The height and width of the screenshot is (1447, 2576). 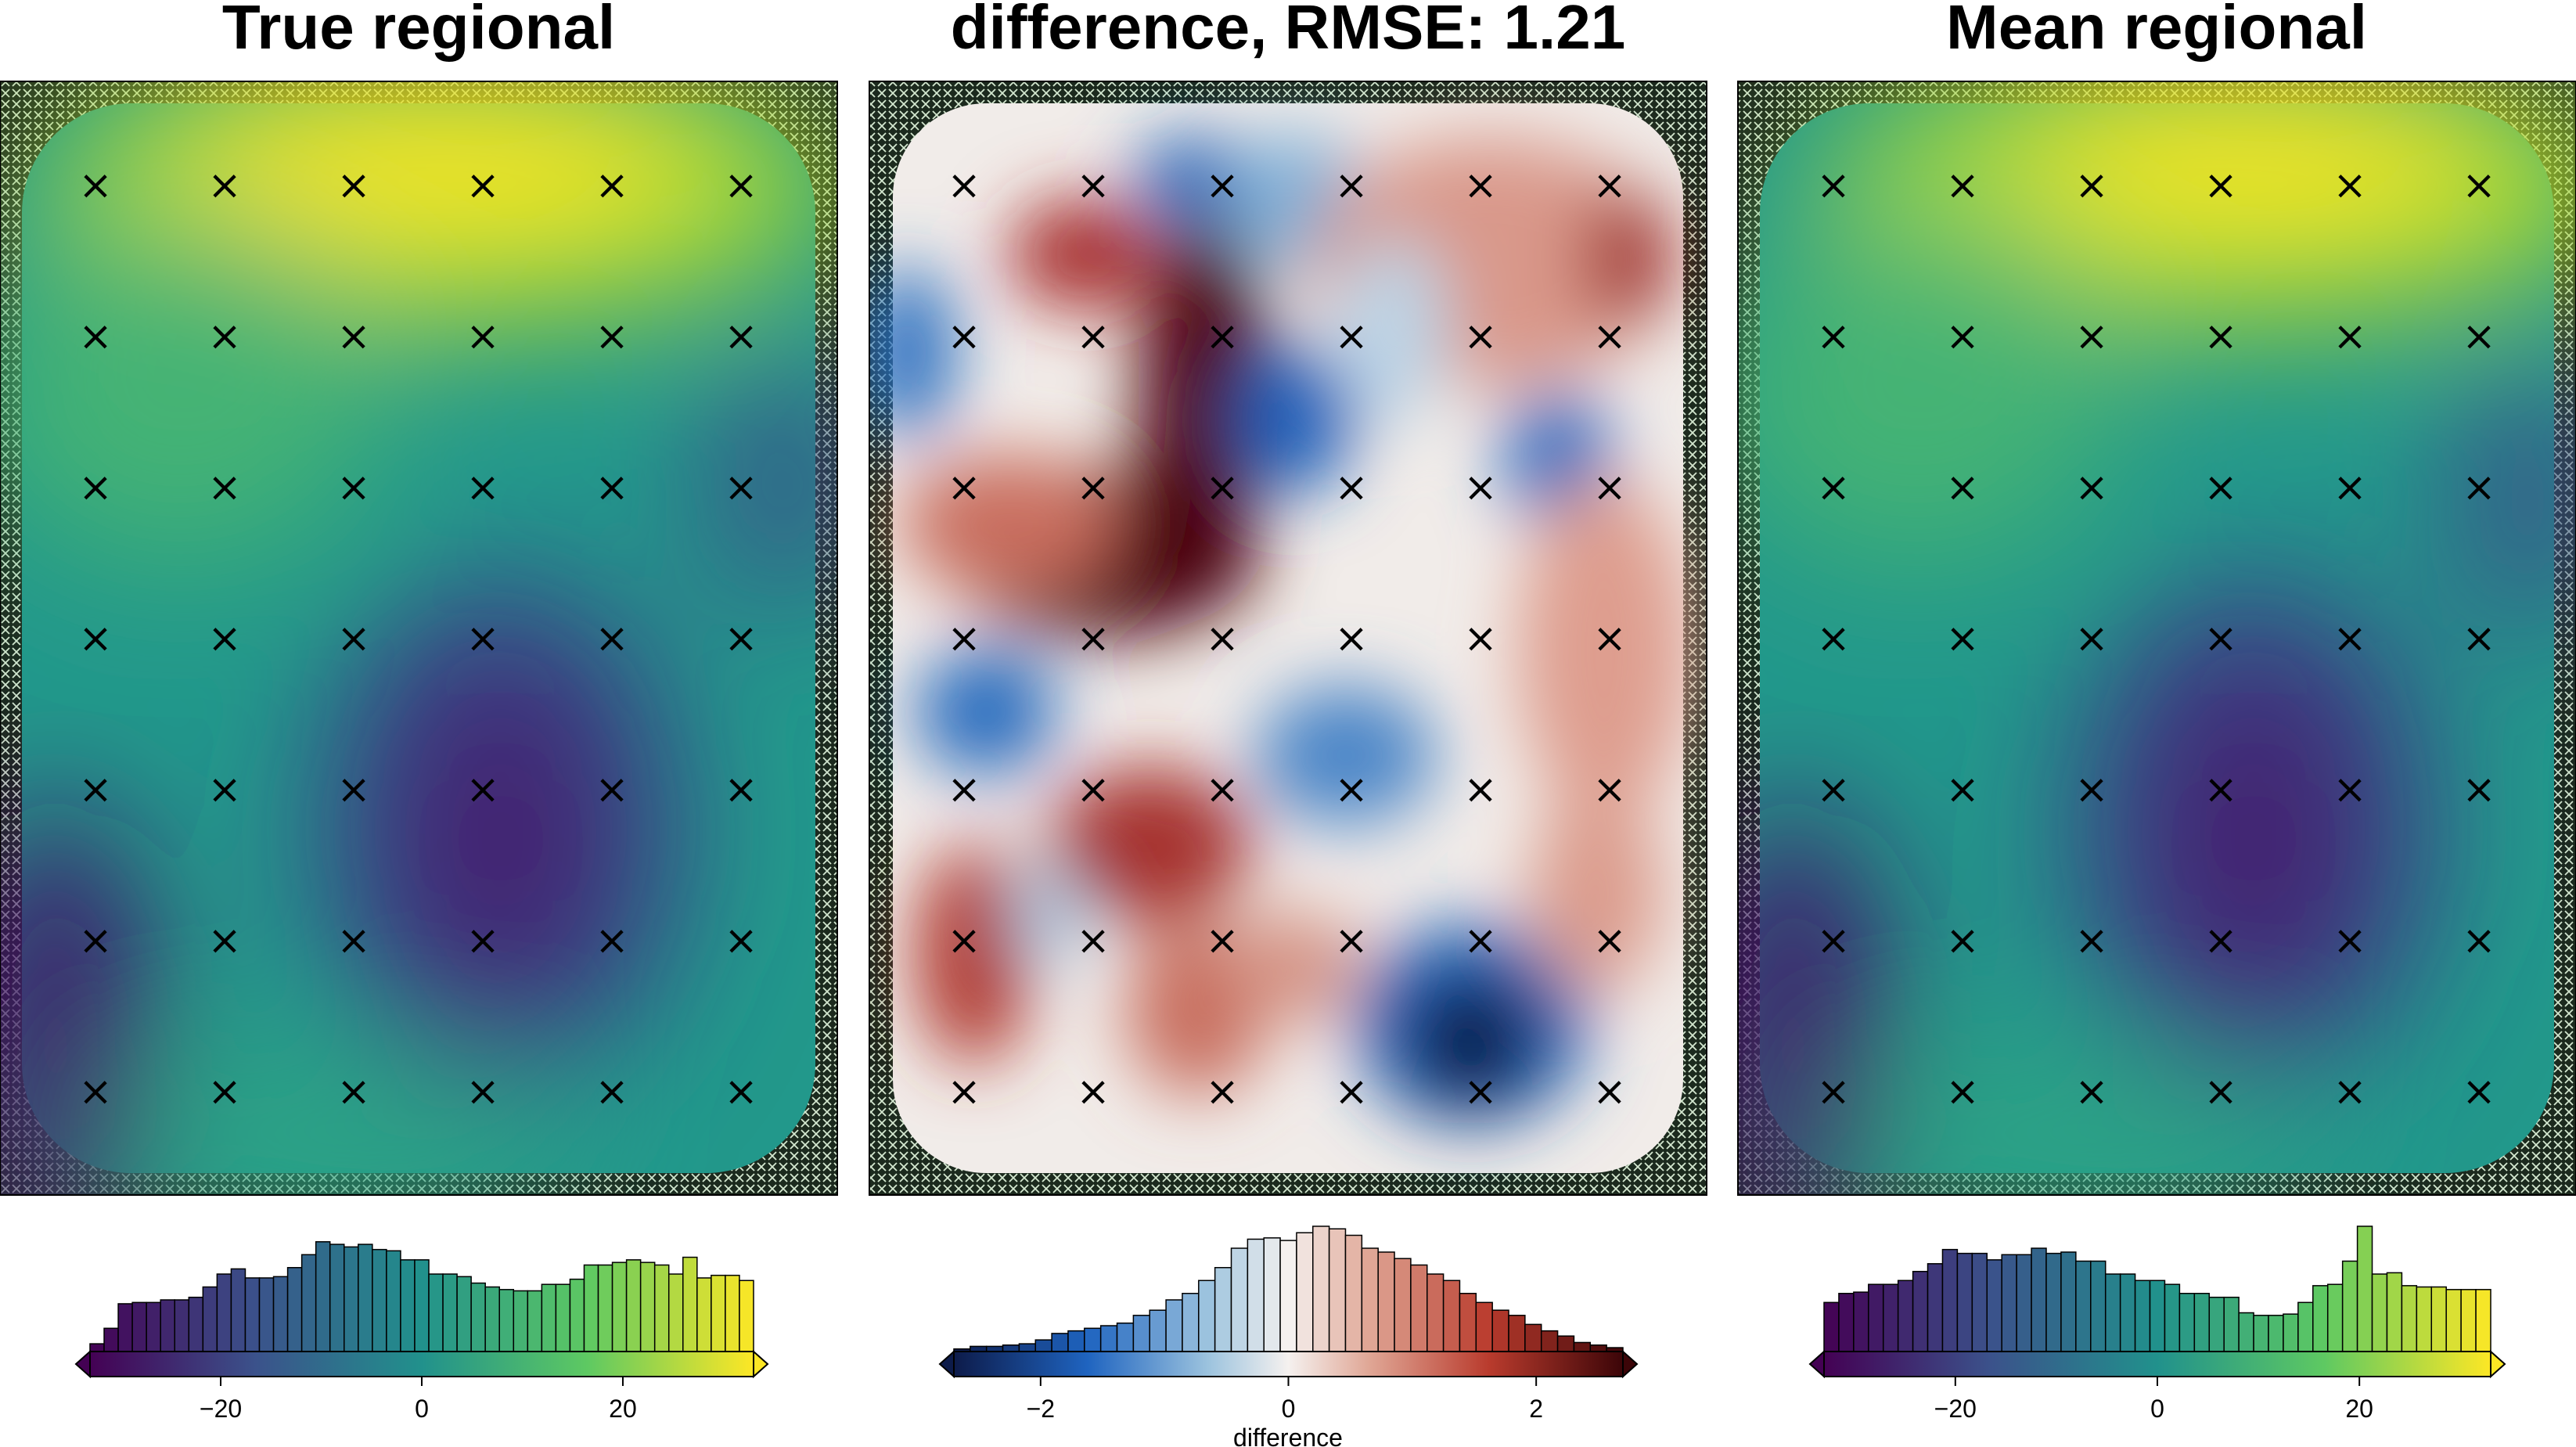 What do you see at coordinates (1288, 1336) in the screenshot?
I see `colorbar: −2 0 2 difference` at bounding box center [1288, 1336].